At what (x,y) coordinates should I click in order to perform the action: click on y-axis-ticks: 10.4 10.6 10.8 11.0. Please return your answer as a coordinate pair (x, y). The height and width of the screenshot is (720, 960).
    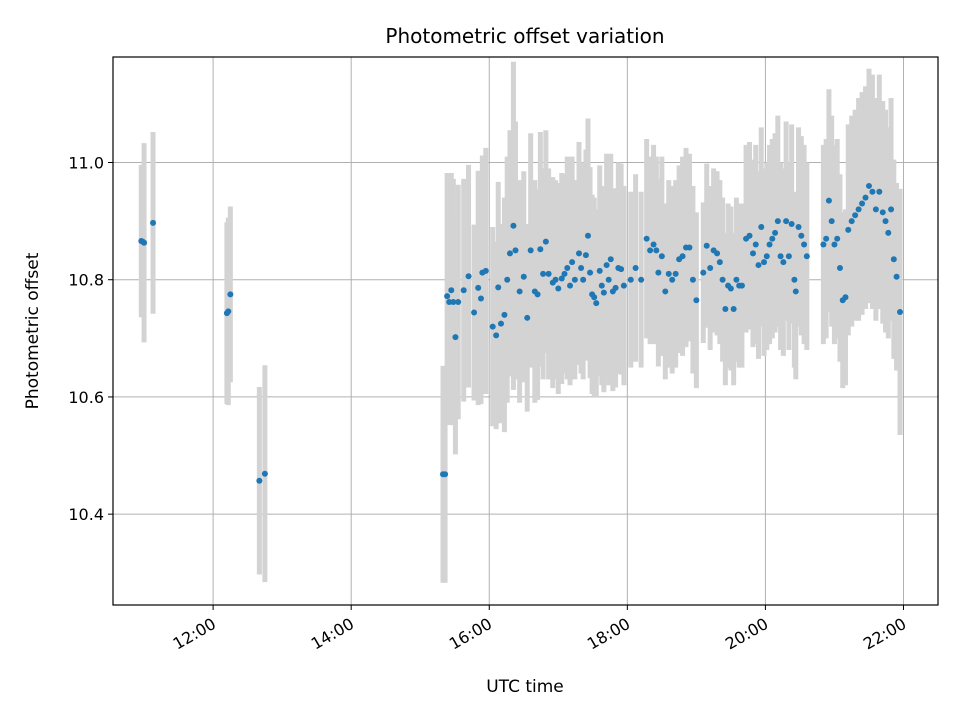
    Looking at the image, I should click on (90, 338).